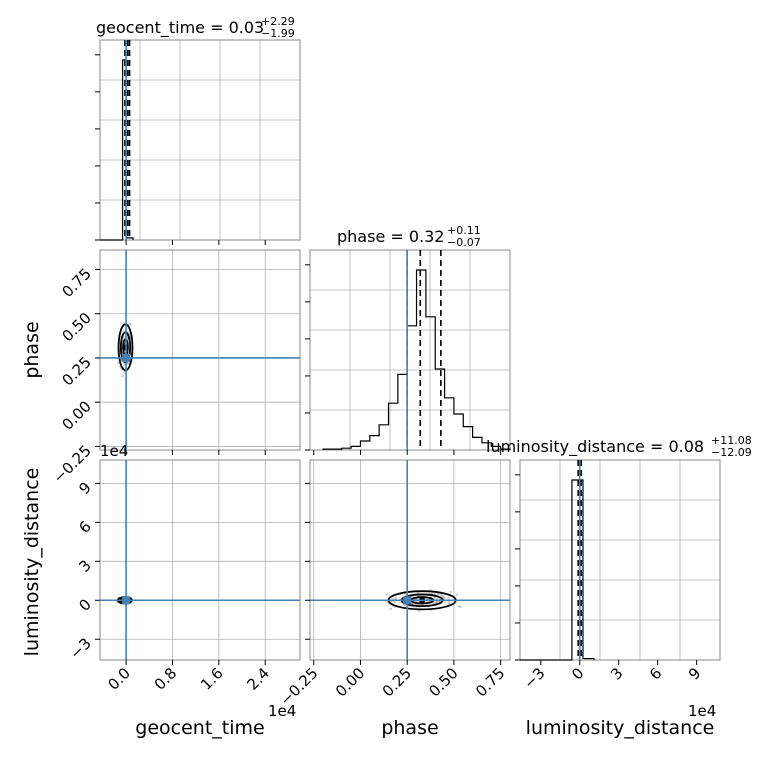  What do you see at coordinates (212, 679) in the screenshot?
I see `x-tick-label: 1.6` at bounding box center [212, 679].